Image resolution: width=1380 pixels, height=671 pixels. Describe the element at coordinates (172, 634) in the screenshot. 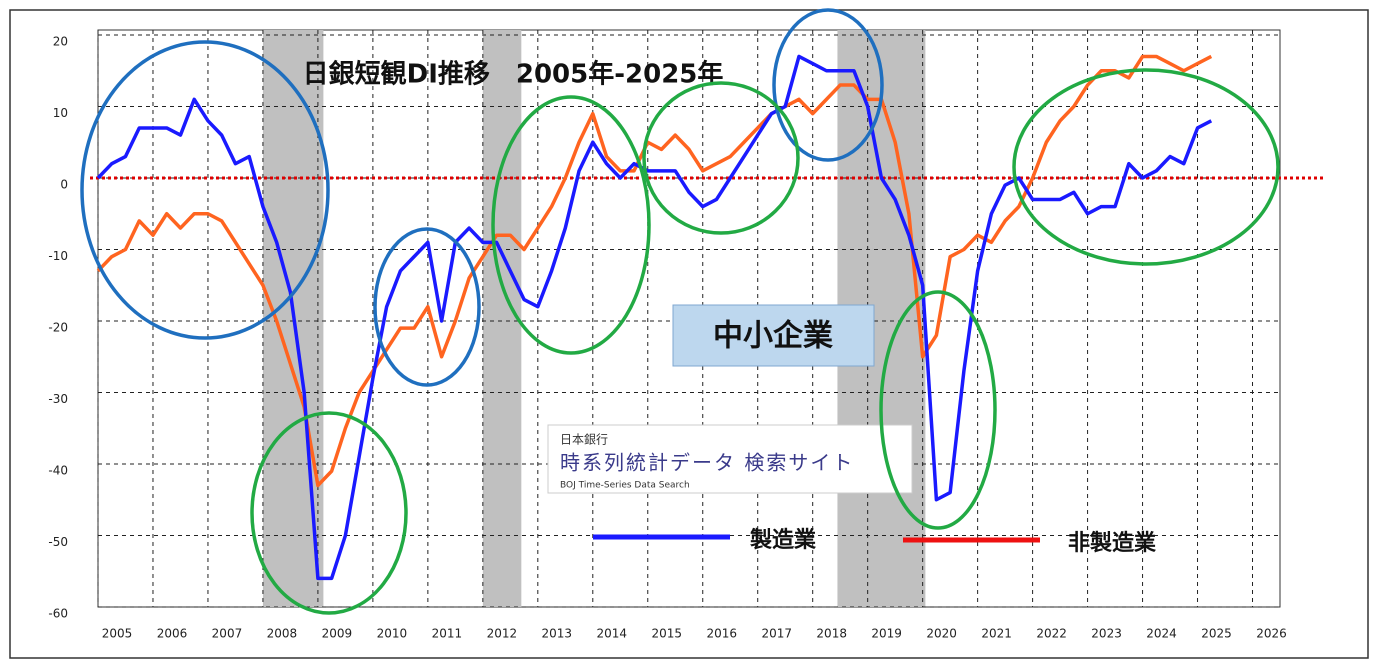

I see `x-tick-label: 2006` at that location.